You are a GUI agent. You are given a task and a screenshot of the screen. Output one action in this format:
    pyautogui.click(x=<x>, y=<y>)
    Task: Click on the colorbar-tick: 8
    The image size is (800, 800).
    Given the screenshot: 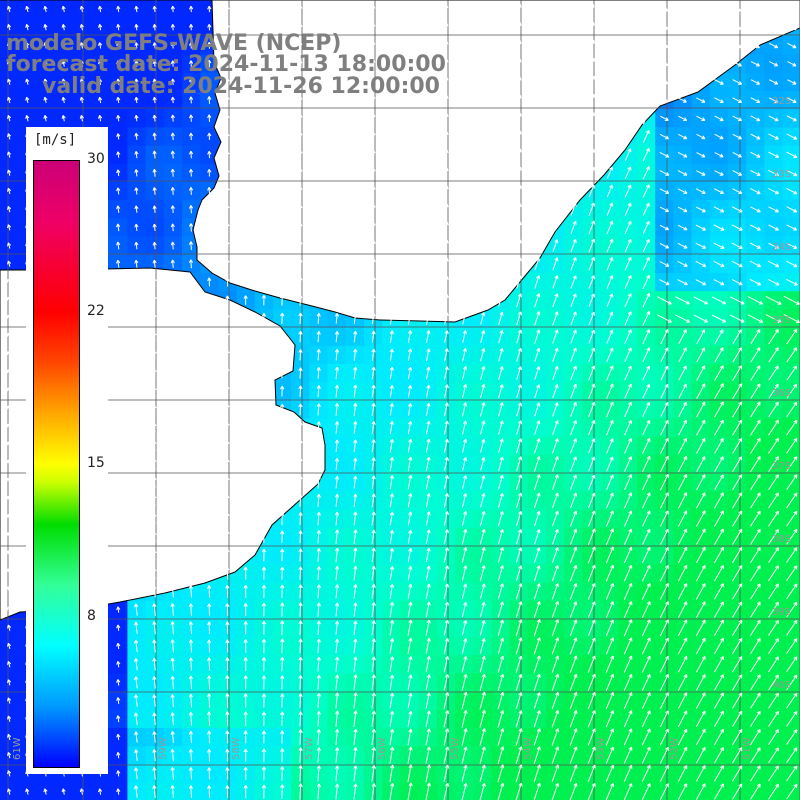 What is the action you would take?
    pyautogui.click(x=91, y=616)
    